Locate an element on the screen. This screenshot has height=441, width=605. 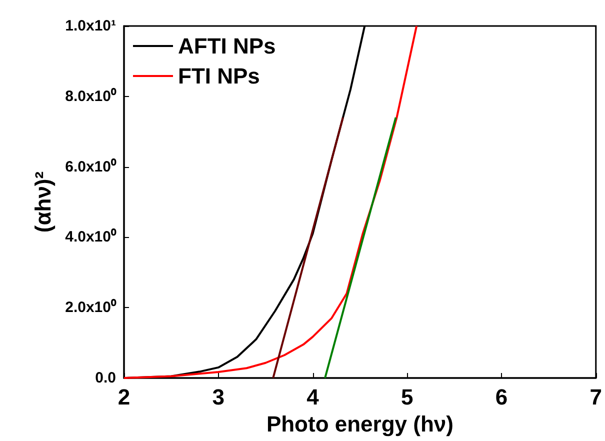
y-tick-label: 4.0x10⁰ is located at coordinates (91, 237).